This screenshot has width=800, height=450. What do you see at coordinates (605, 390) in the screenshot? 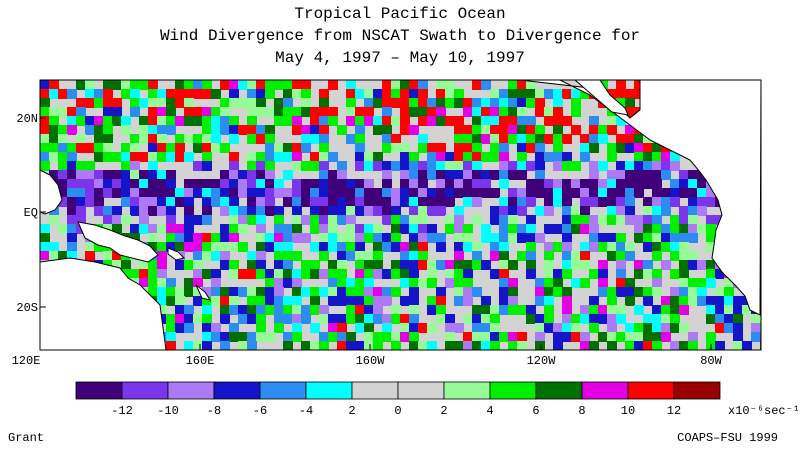
I see `colorbar-swatch` at bounding box center [605, 390].